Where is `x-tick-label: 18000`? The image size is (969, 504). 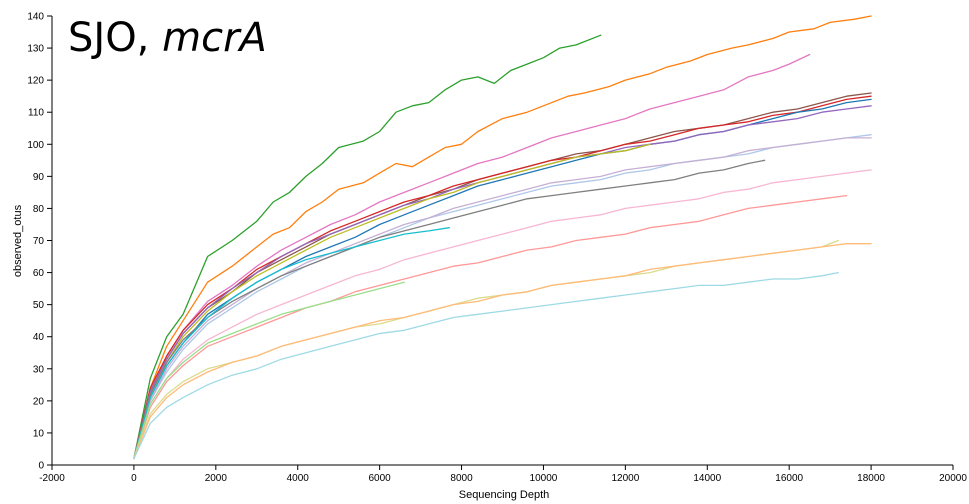 x-tick-label: 18000 is located at coordinates (871, 478).